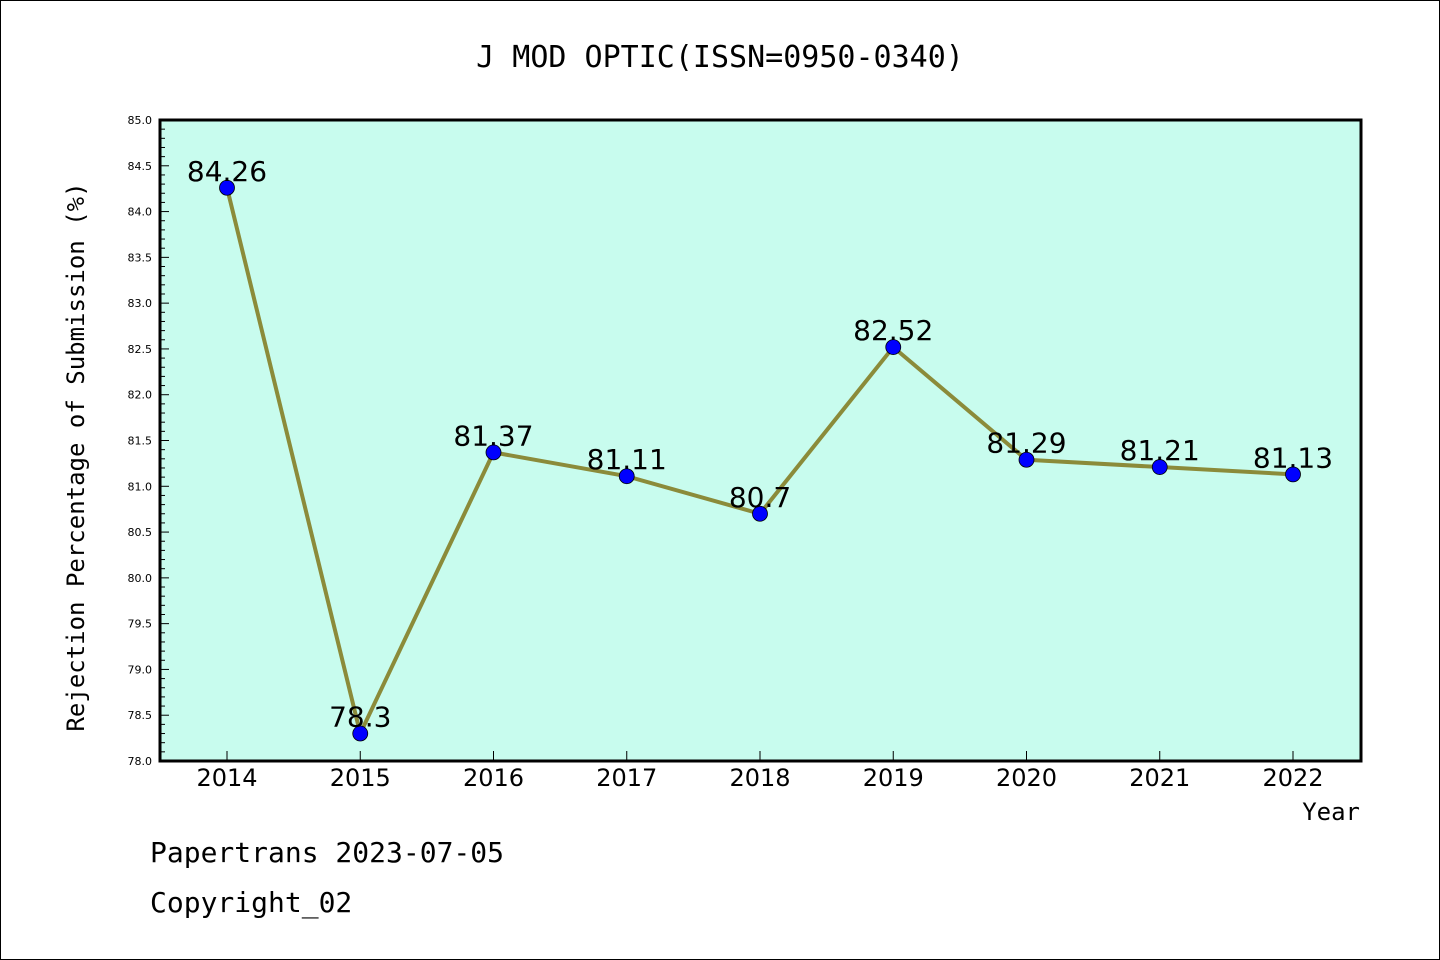 The width and height of the screenshot is (1440, 960). Describe the element at coordinates (493, 435) in the screenshot. I see `data-label: 81.37` at that location.